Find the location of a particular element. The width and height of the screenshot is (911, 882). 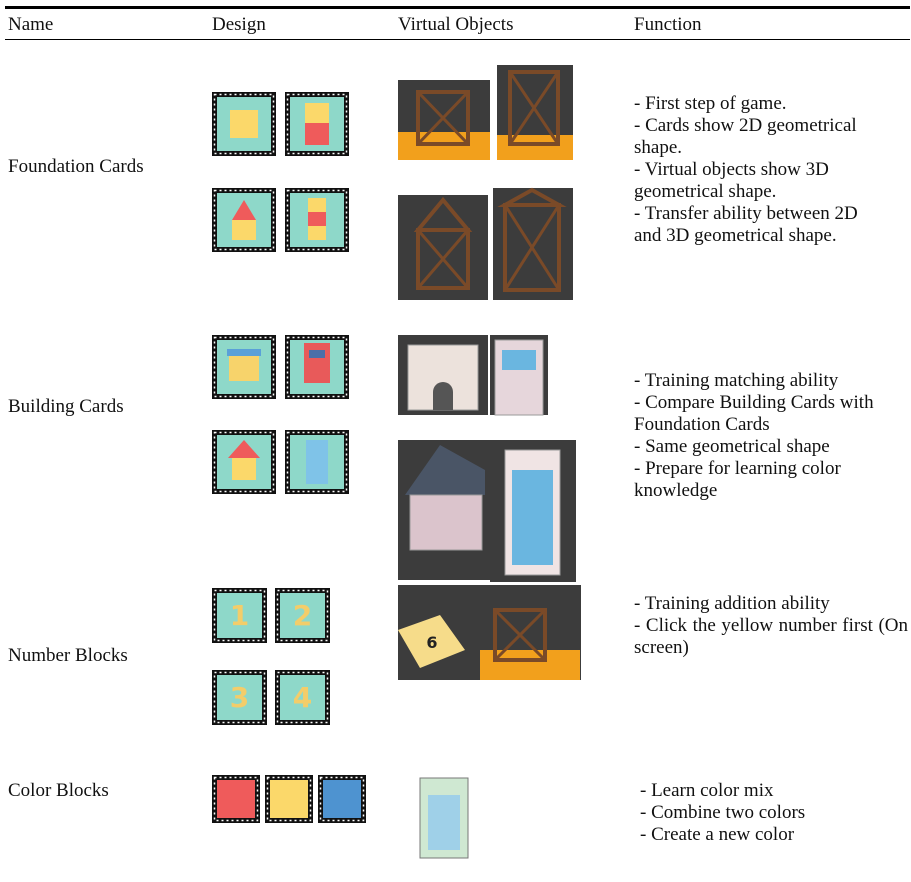

function-item: - Cards show 2D geometrical shape. is located at coordinates (745, 136).